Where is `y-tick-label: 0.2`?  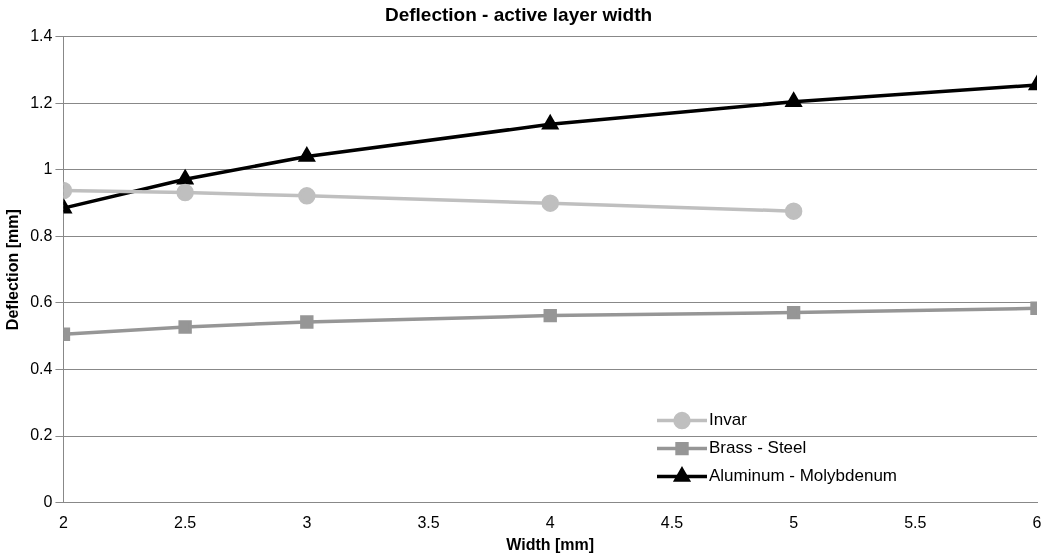 y-tick-label: 0.2 is located at coordinates (41, 435).